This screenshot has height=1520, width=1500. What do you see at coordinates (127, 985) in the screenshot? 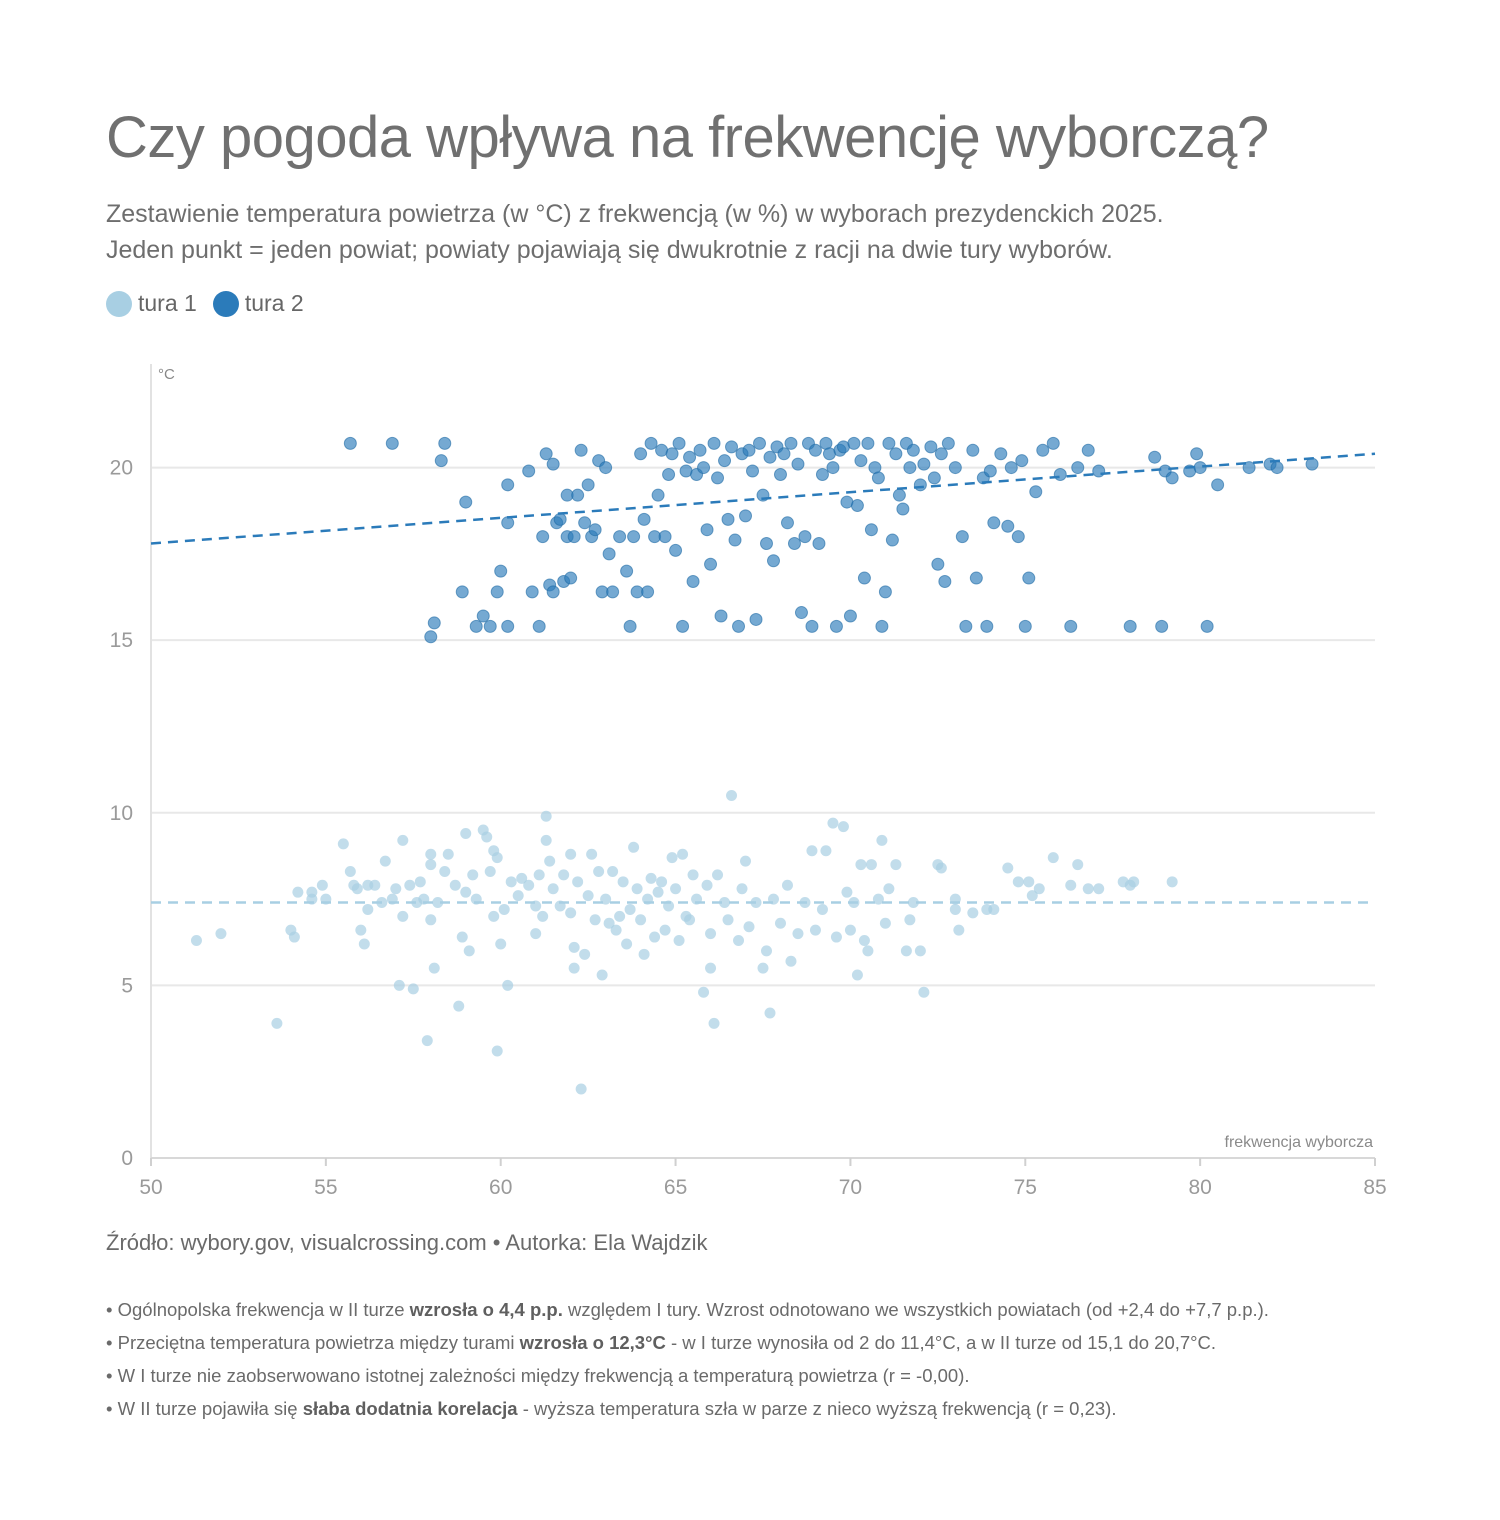
I see `y-tick-label: 5` at bounding box center [127, 985].